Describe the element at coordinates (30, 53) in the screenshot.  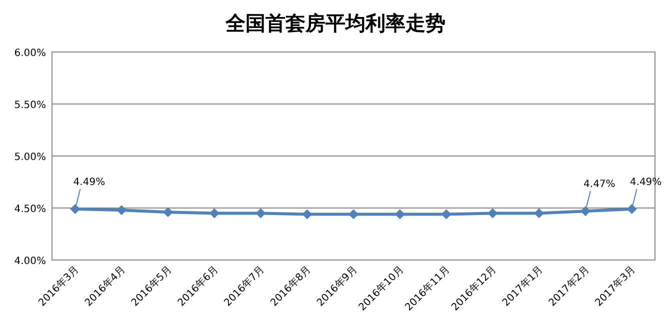
I see `y-tick-label: 6.00%` at that location.